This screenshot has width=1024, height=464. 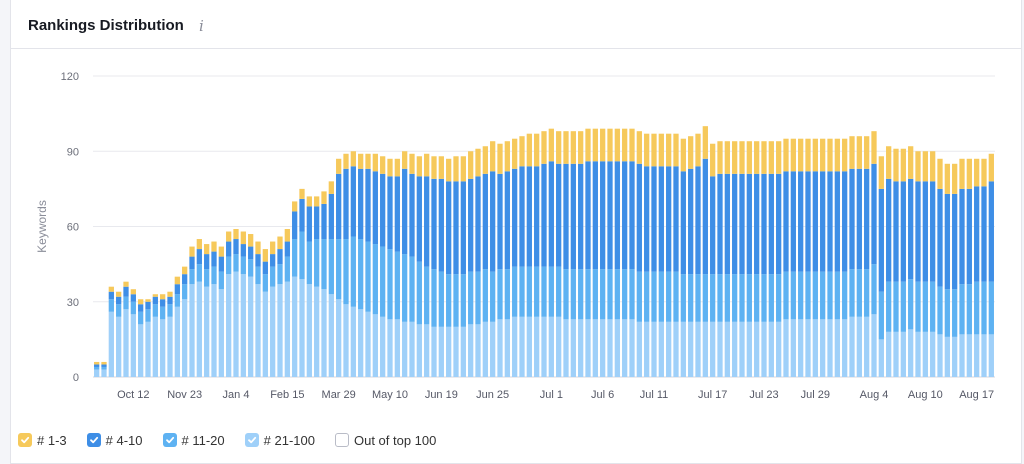 I want to click on y-tick-label: 30, so click(x=73, y=303).